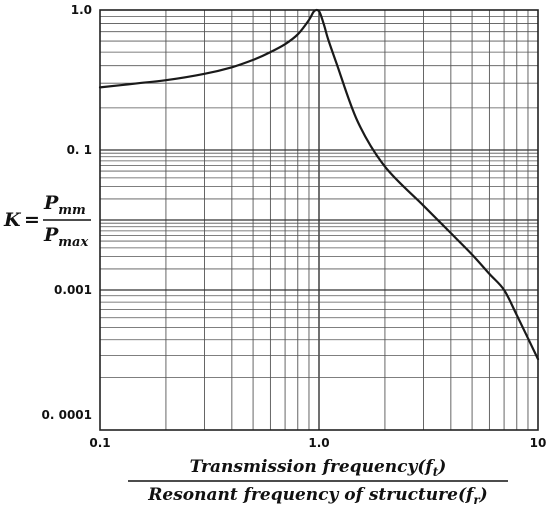  What do you see at coordinates (81, 10) in the screenshot?
I see `y-tick-label-0: 1.0` at bounding box center [81, 10].